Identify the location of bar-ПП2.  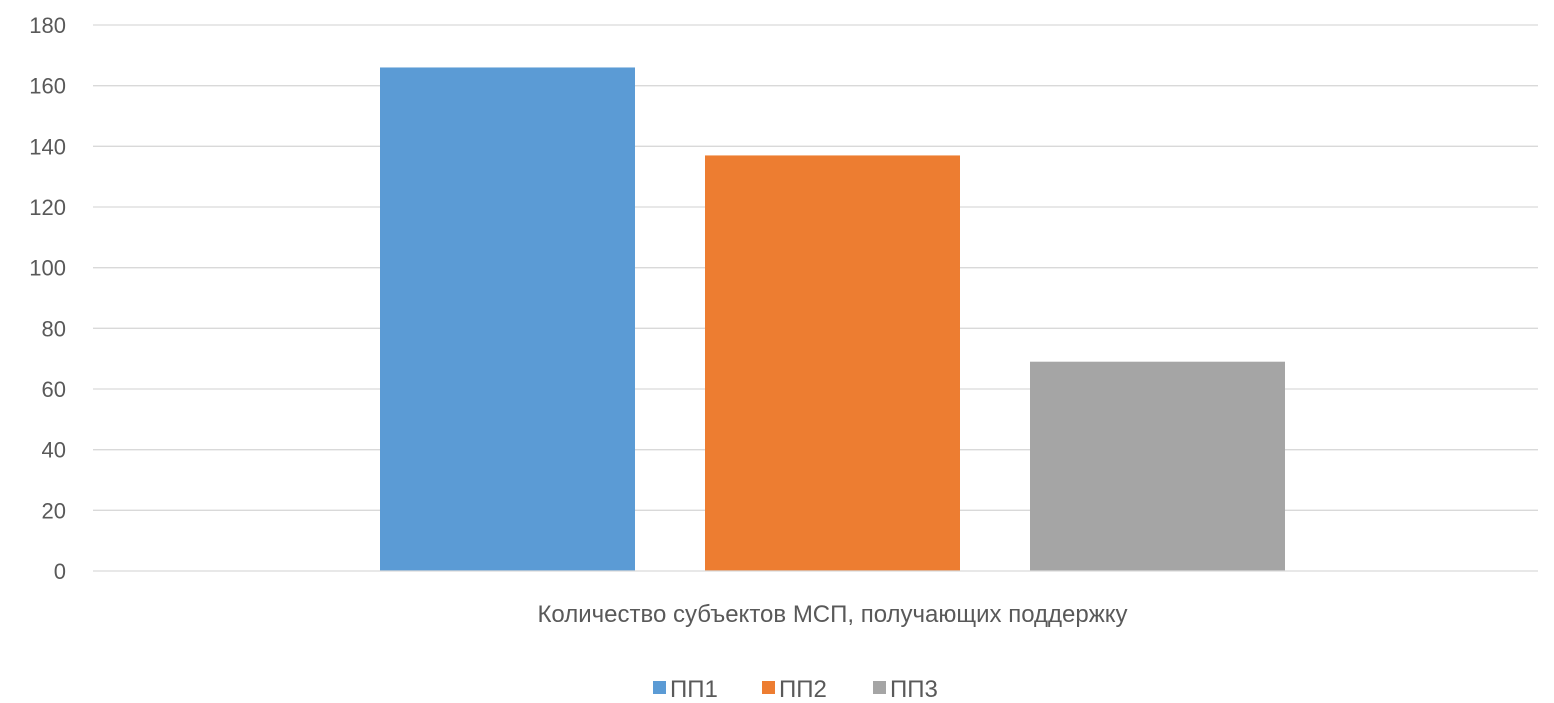
(832, 363).